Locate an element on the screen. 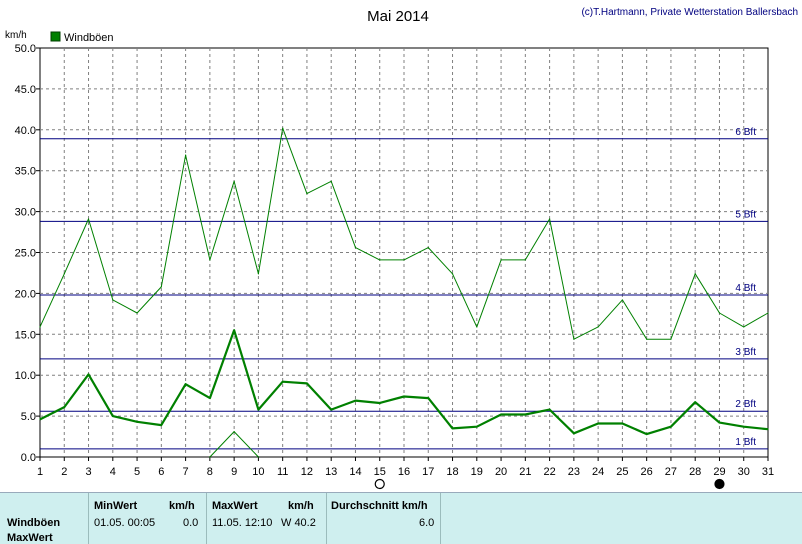 The width and height of the screenshot is (802, 544). x-tick-label: 4 is located at coordinates (113, 472).